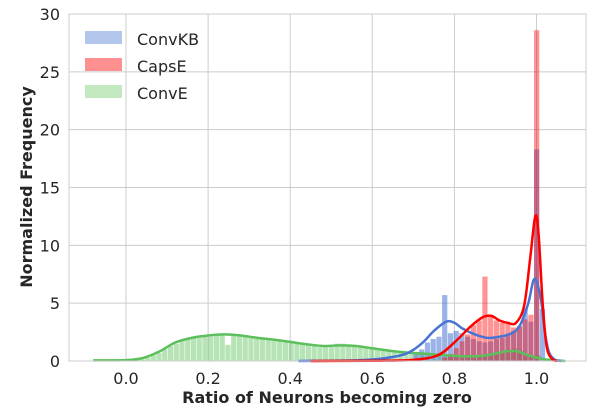 This screenshot has width=600, height=409. I want to click on x-axis-label: Ratio of Neurons becoming zero, so click(327, 397).